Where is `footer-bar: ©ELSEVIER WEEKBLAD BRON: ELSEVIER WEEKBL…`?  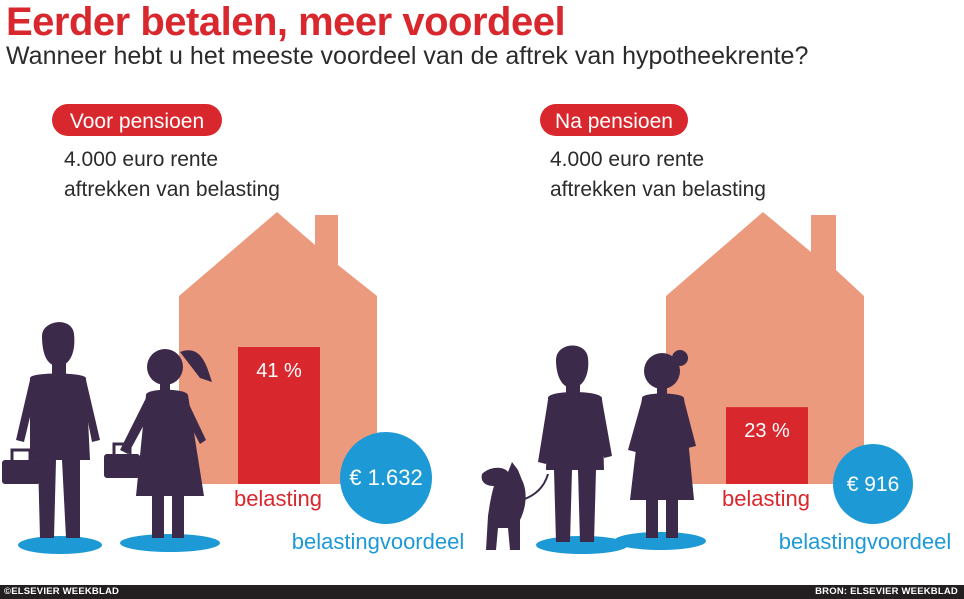
footer-bar: ©ELSEVIER WEEKBLAD BRON: ELSEVIER WEEKBL… is located at coordinates (482, 592).